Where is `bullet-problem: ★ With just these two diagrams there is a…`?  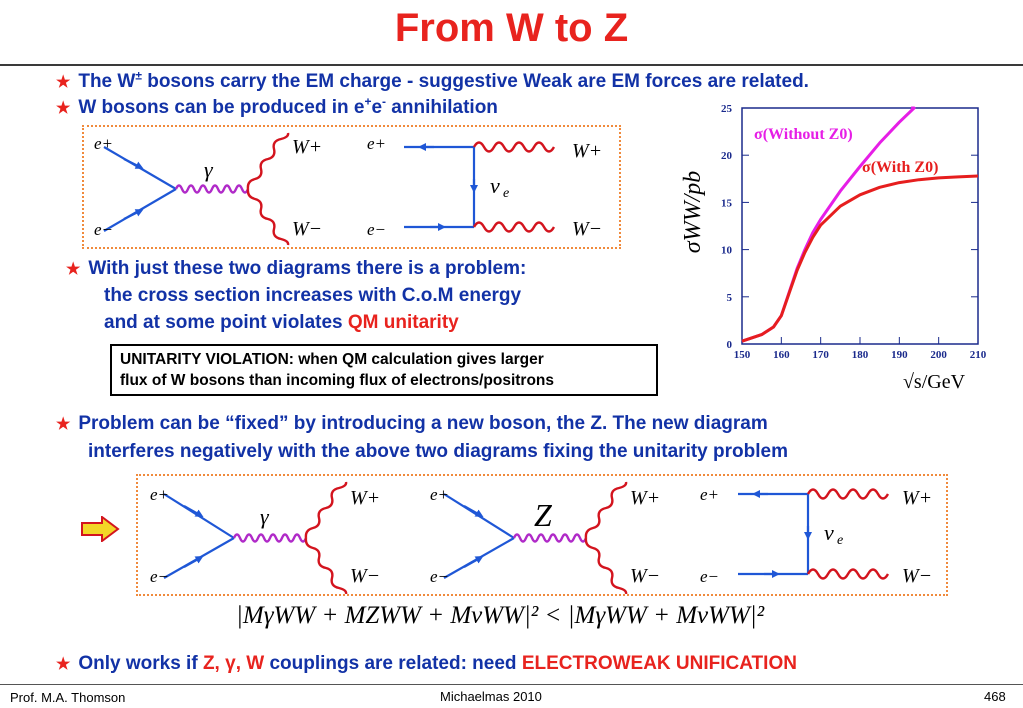
bullet-problem: ★ With just these two diagrams there is a… is located at coordinates (296, 268).